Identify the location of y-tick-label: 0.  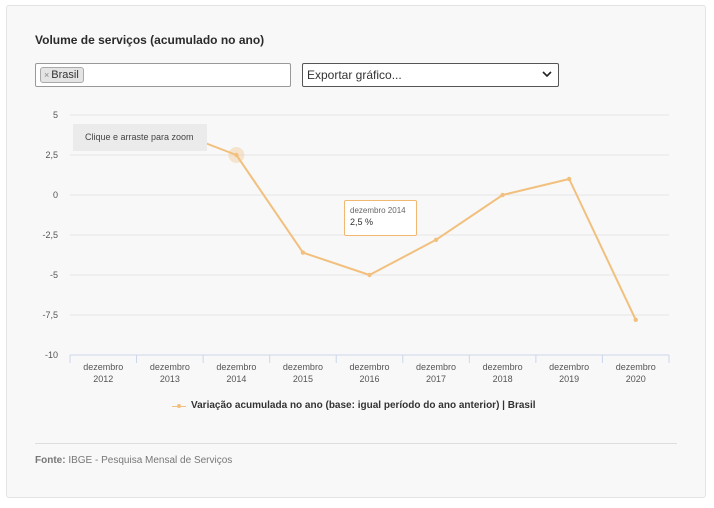
(55, 195).